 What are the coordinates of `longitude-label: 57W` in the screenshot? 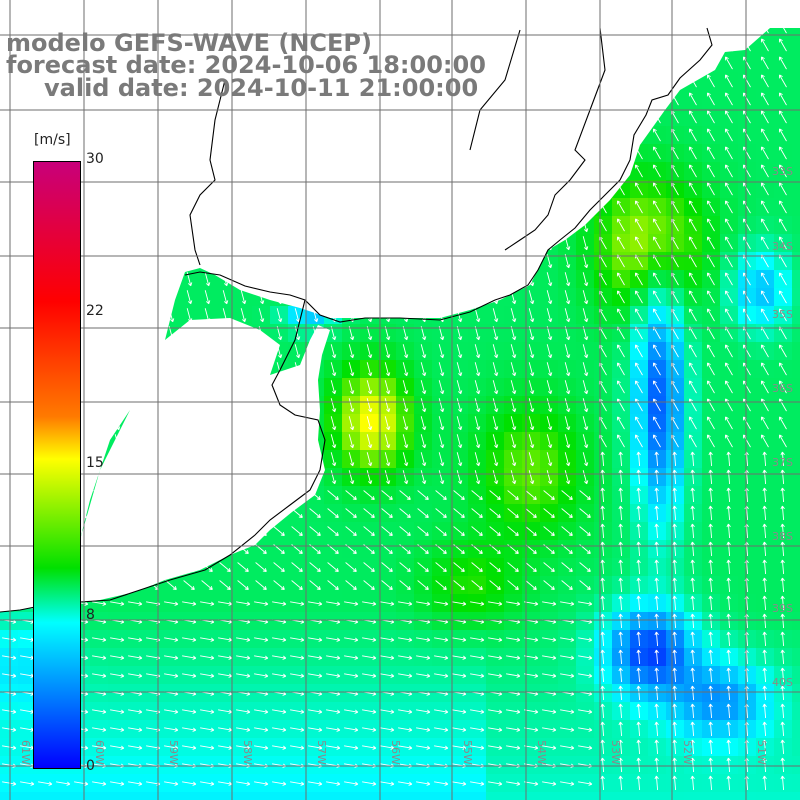 It's located at (321, 752).